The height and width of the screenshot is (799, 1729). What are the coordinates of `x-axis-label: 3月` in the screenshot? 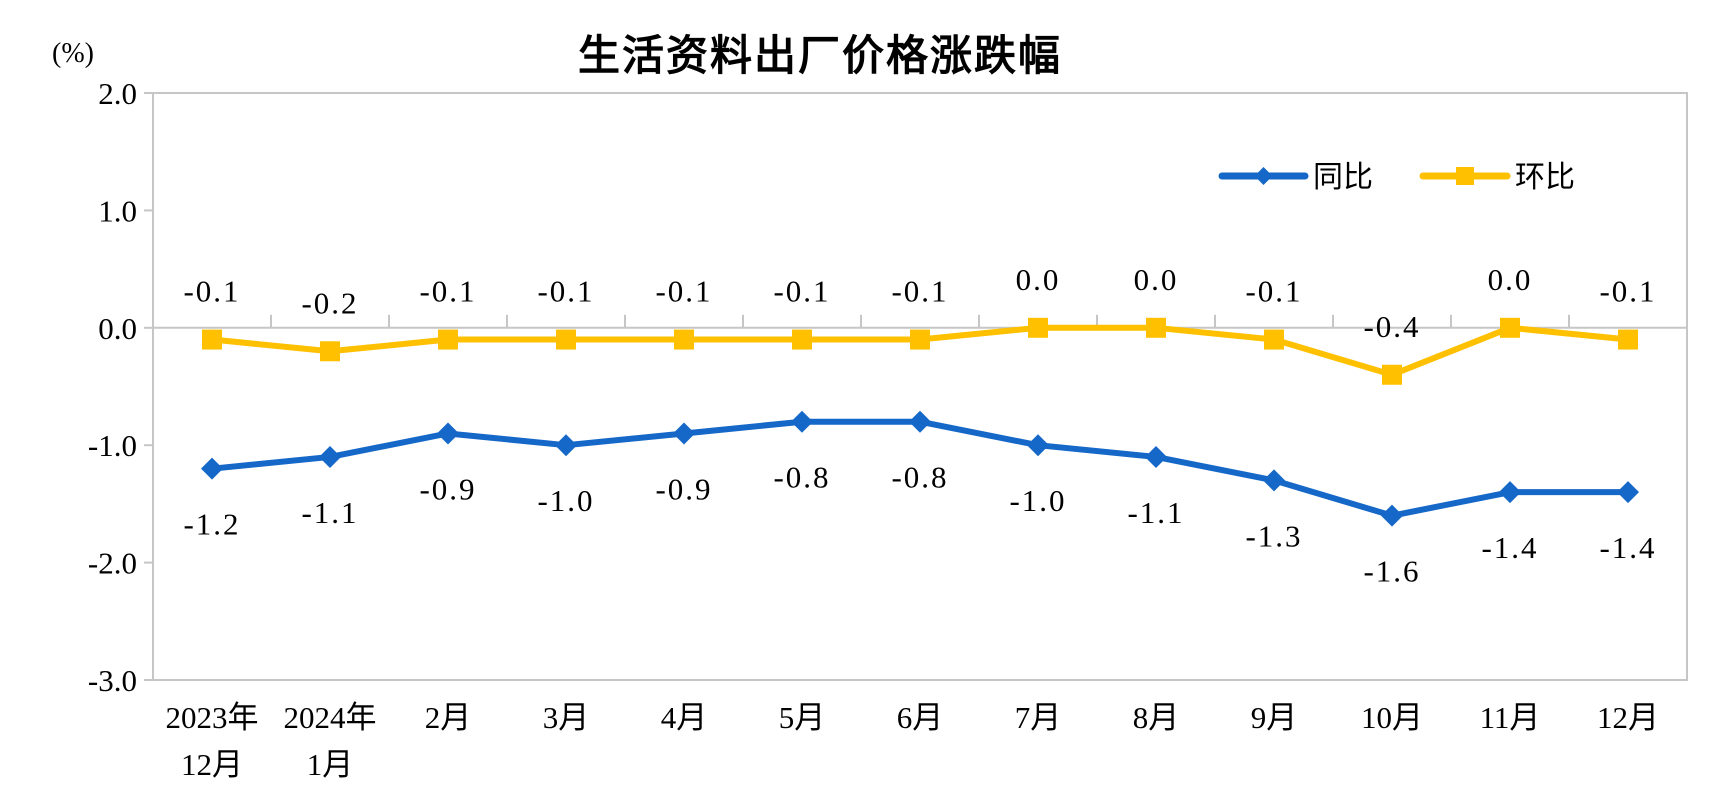 It's located at (566, 717).